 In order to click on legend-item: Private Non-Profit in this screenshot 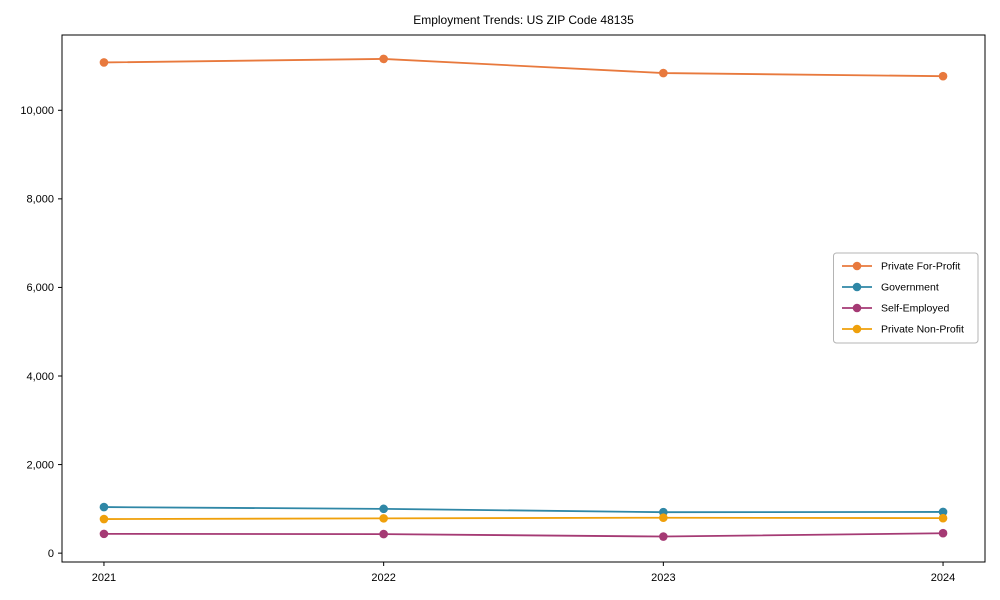, I will do `click(903, 330)`.